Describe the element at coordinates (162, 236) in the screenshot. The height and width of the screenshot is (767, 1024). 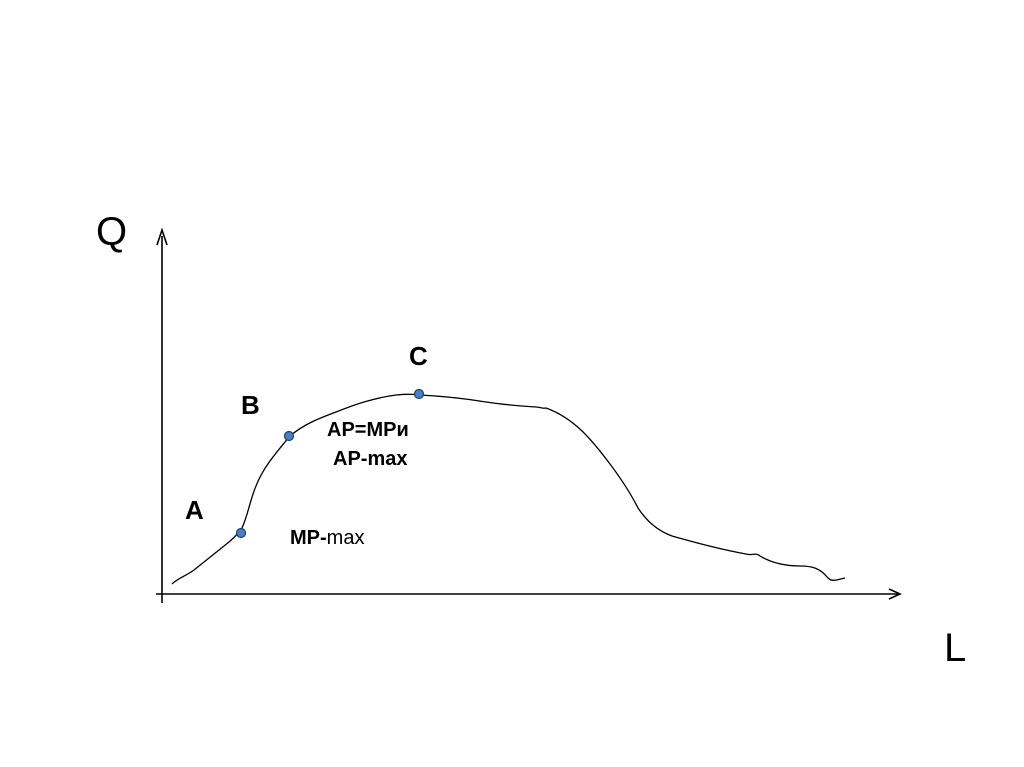
I see `y-axis-arrowhead` at that location.